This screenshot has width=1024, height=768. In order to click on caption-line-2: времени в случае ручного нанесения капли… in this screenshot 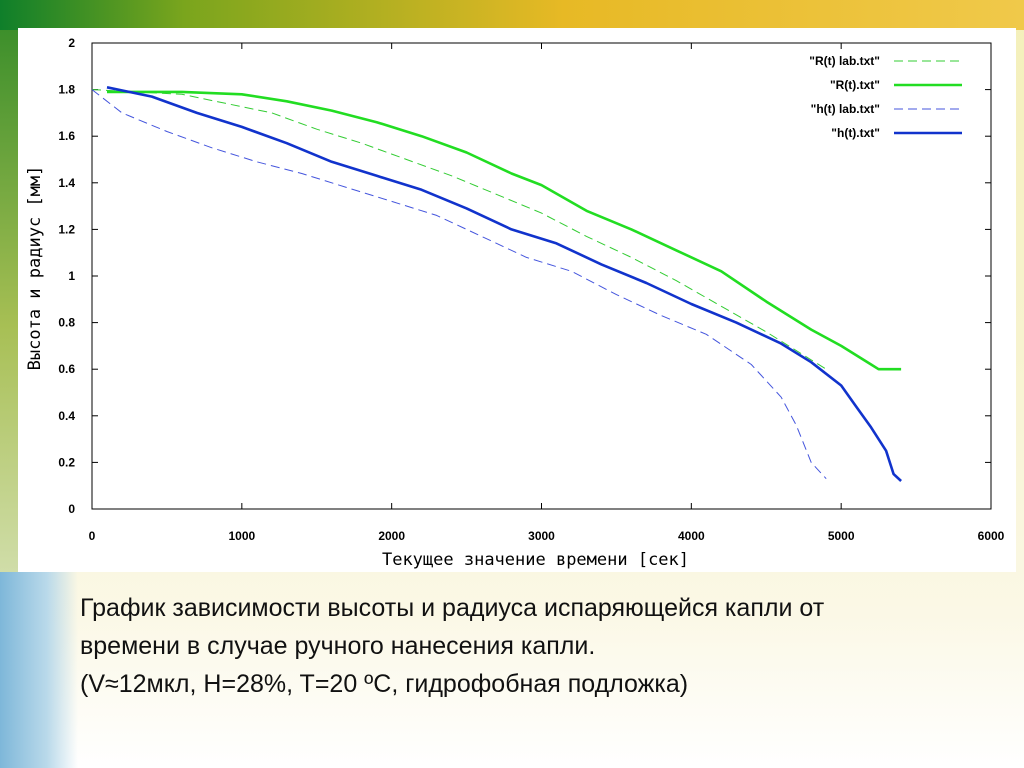, I will do `click(338, 646)`.